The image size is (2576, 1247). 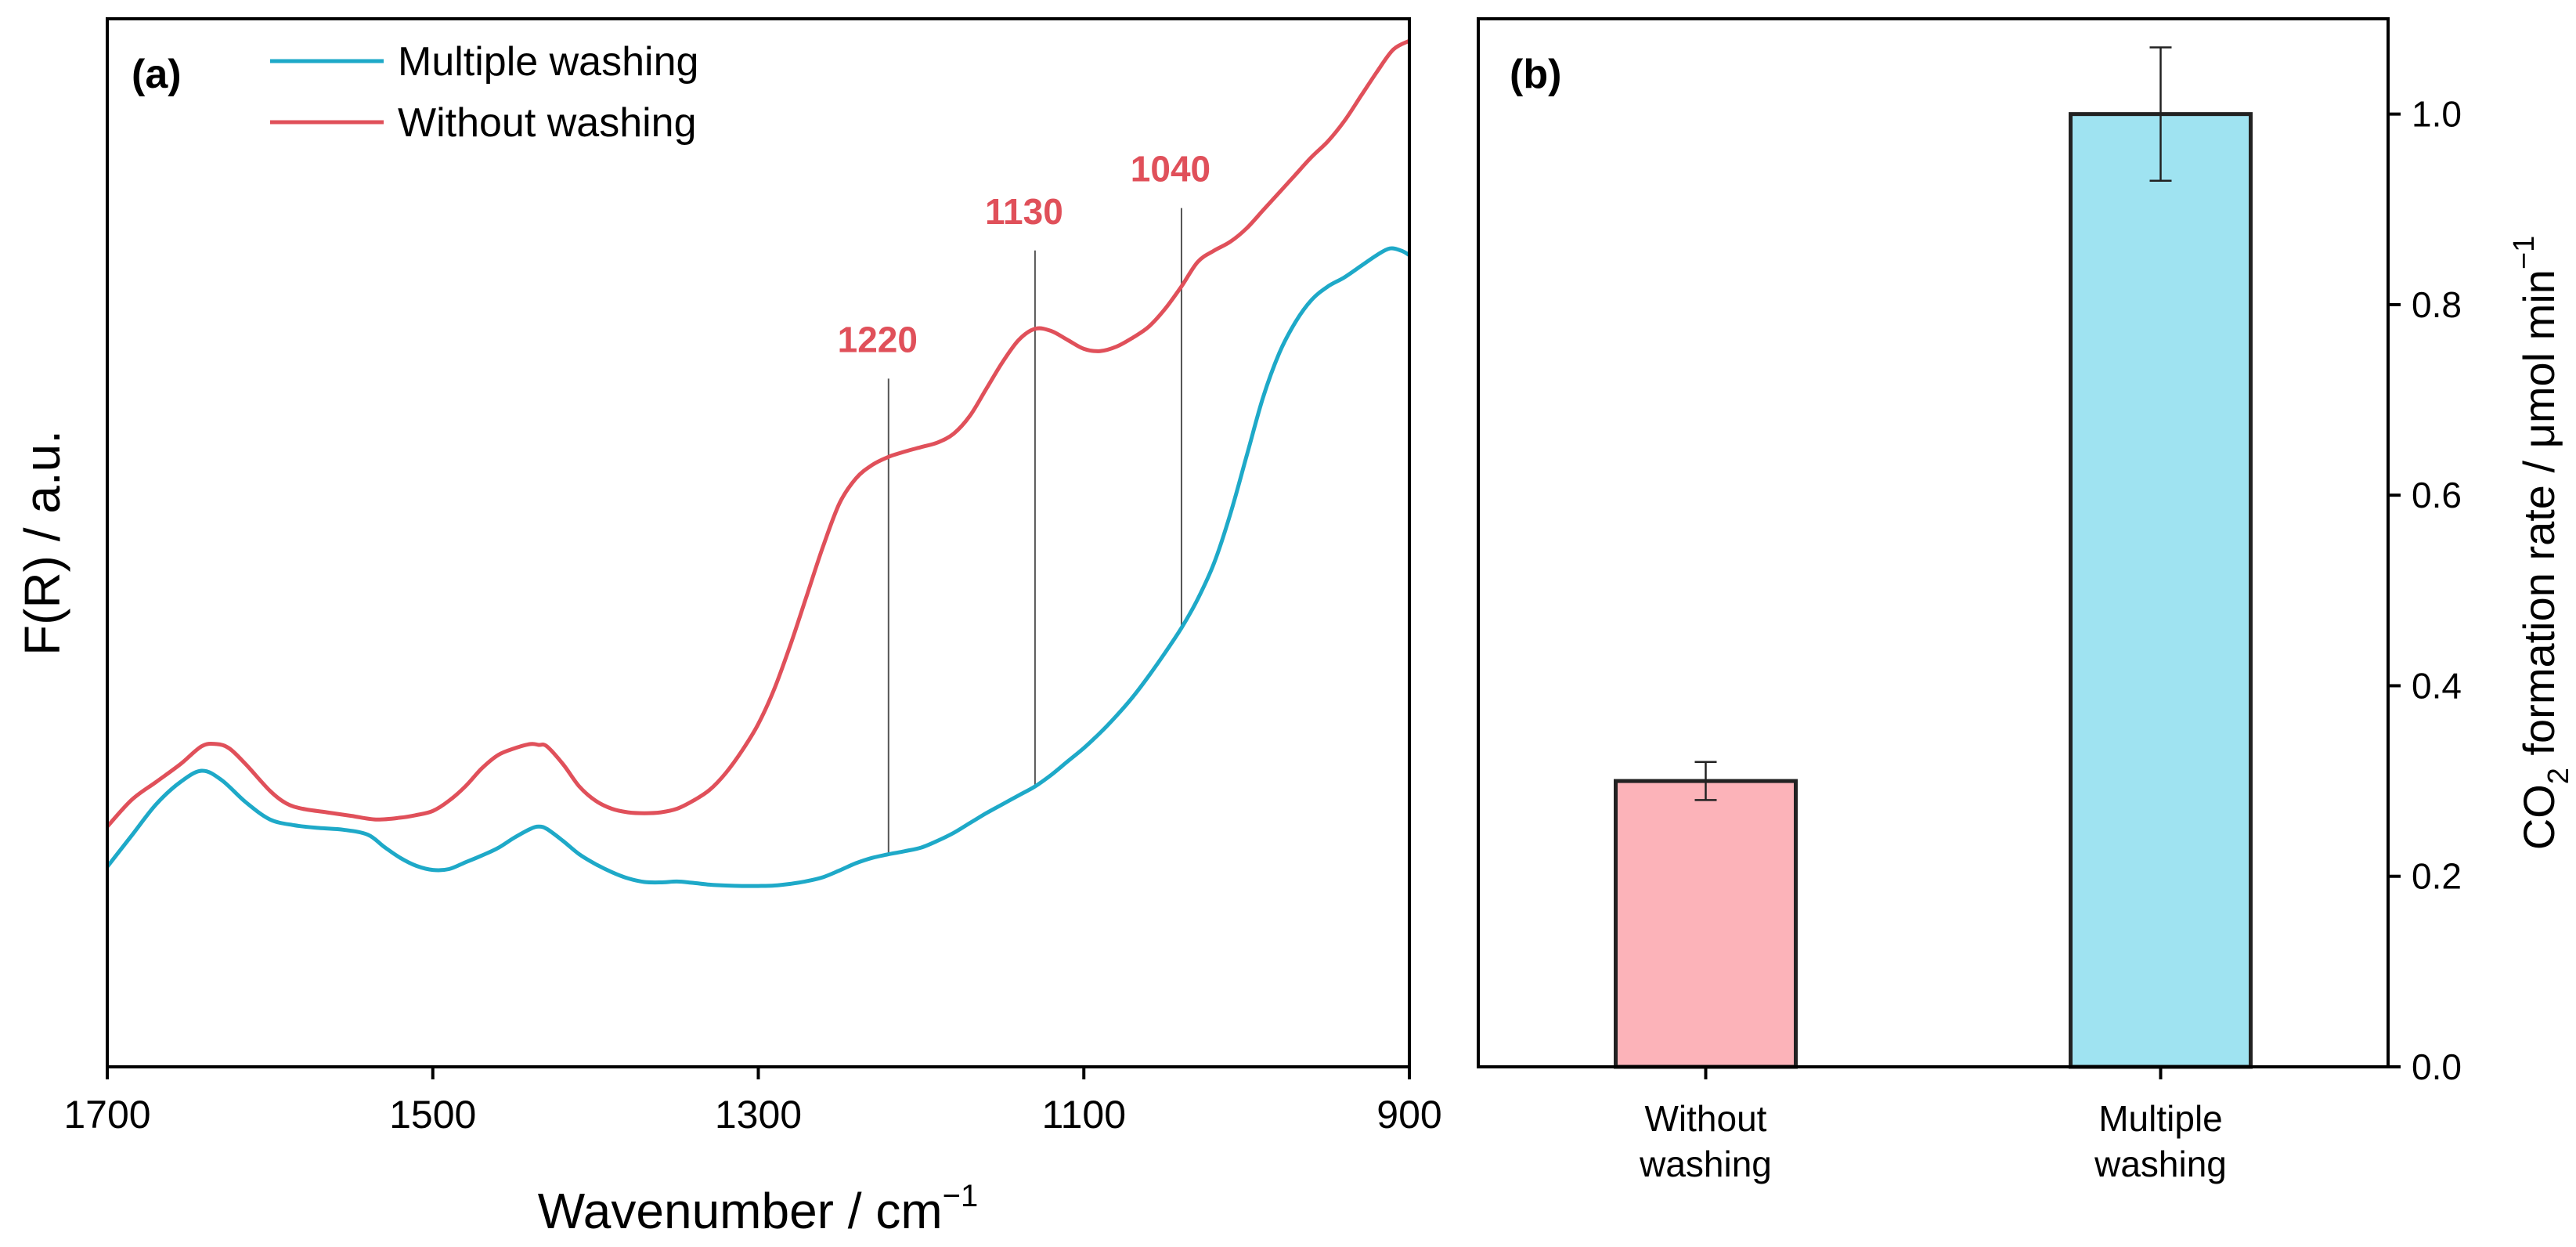 What do you see at coordinates (2437, 495) in the screenshot?
I see `y-tick-label: 0.6` at bounding box center [2437, 495].